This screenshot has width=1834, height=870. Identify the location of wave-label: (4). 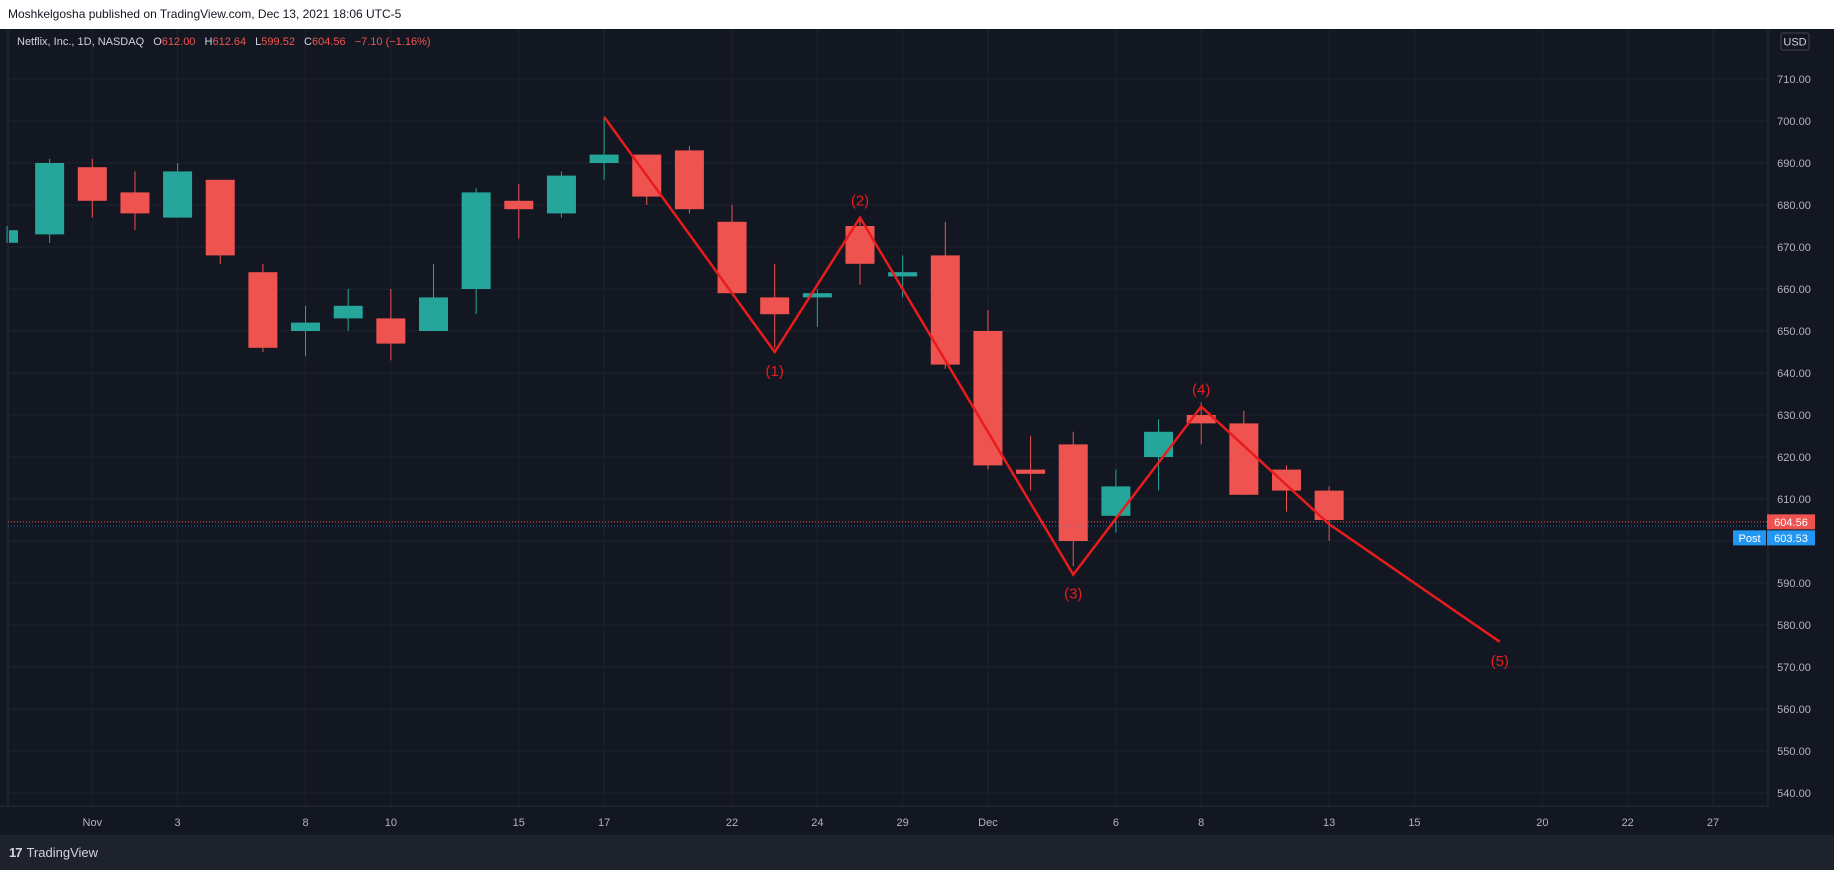
(1201, 390).